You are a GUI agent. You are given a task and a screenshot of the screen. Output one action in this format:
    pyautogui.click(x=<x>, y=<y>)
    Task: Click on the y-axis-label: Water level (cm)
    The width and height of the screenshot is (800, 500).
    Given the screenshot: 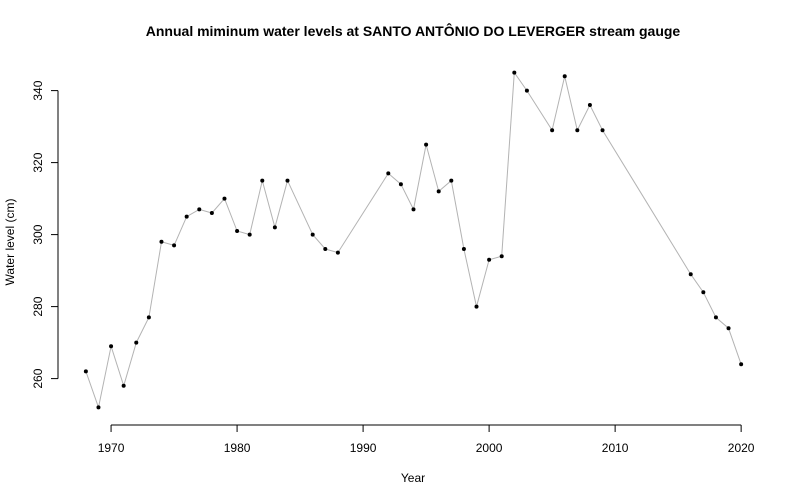 What is the action you would take?
    pyautogui.click(x=10, y=242)
    